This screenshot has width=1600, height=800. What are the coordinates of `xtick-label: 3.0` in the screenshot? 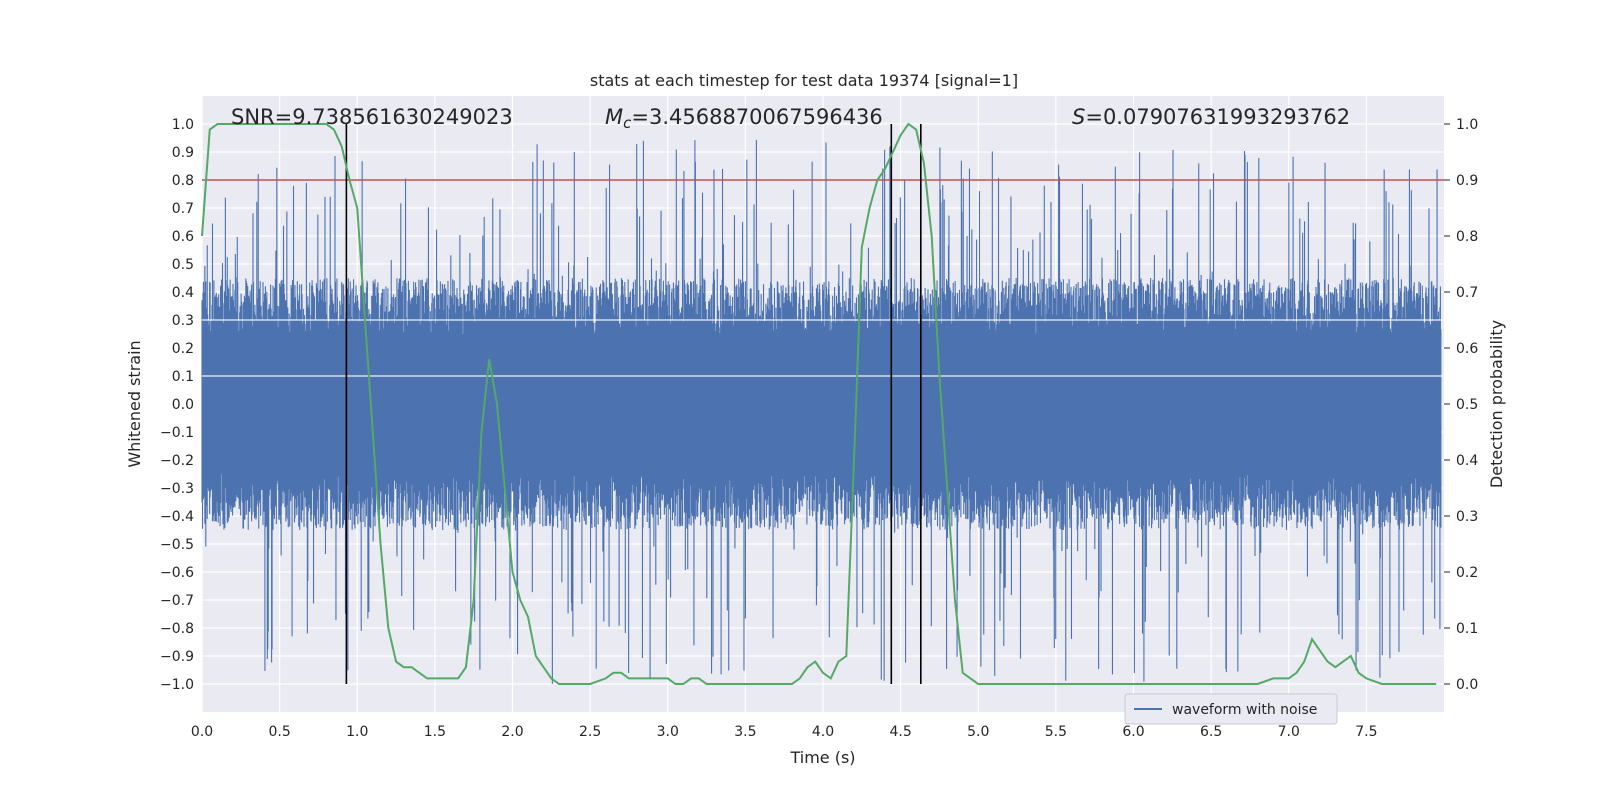 It's located at (668, 732).